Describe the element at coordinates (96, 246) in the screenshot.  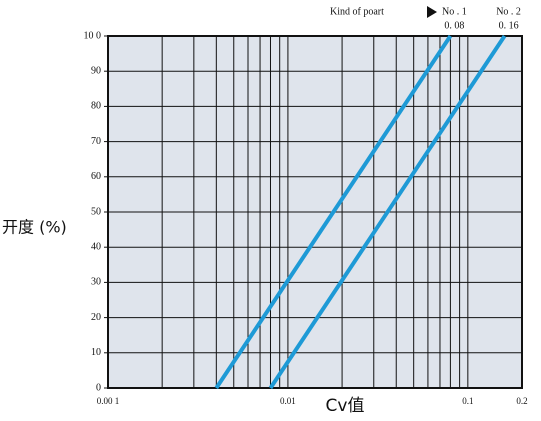
I see `y-tick-label: 40` at that location.